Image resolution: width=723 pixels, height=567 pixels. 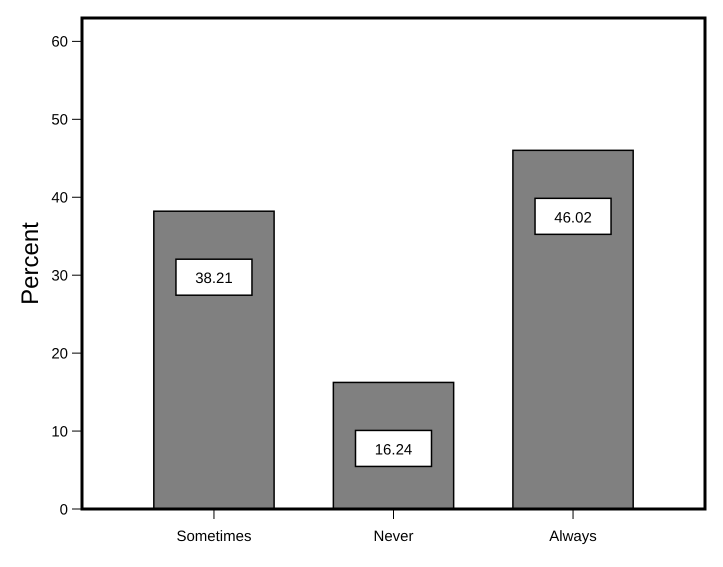 I want to click on y-tick-label: 50, so click(x=59, y=120).